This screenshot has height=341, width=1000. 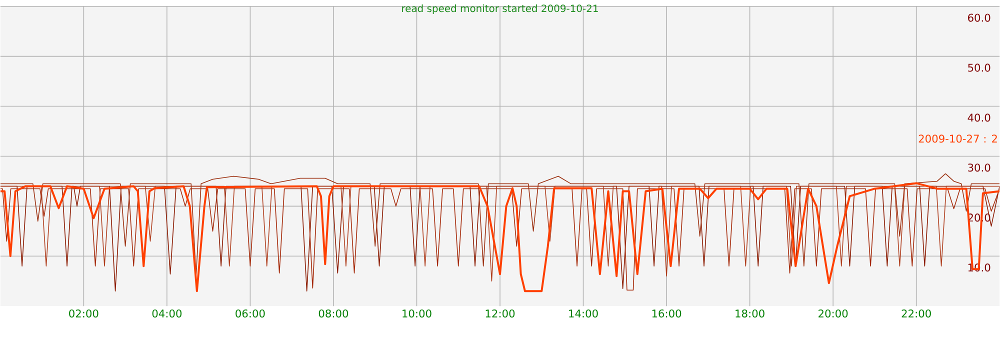 What do you see at coordinates (500, 9) in the screenshot?
I see `chart-title: read speed monitor started 2009-10-21` at bounding box center [500, 9].